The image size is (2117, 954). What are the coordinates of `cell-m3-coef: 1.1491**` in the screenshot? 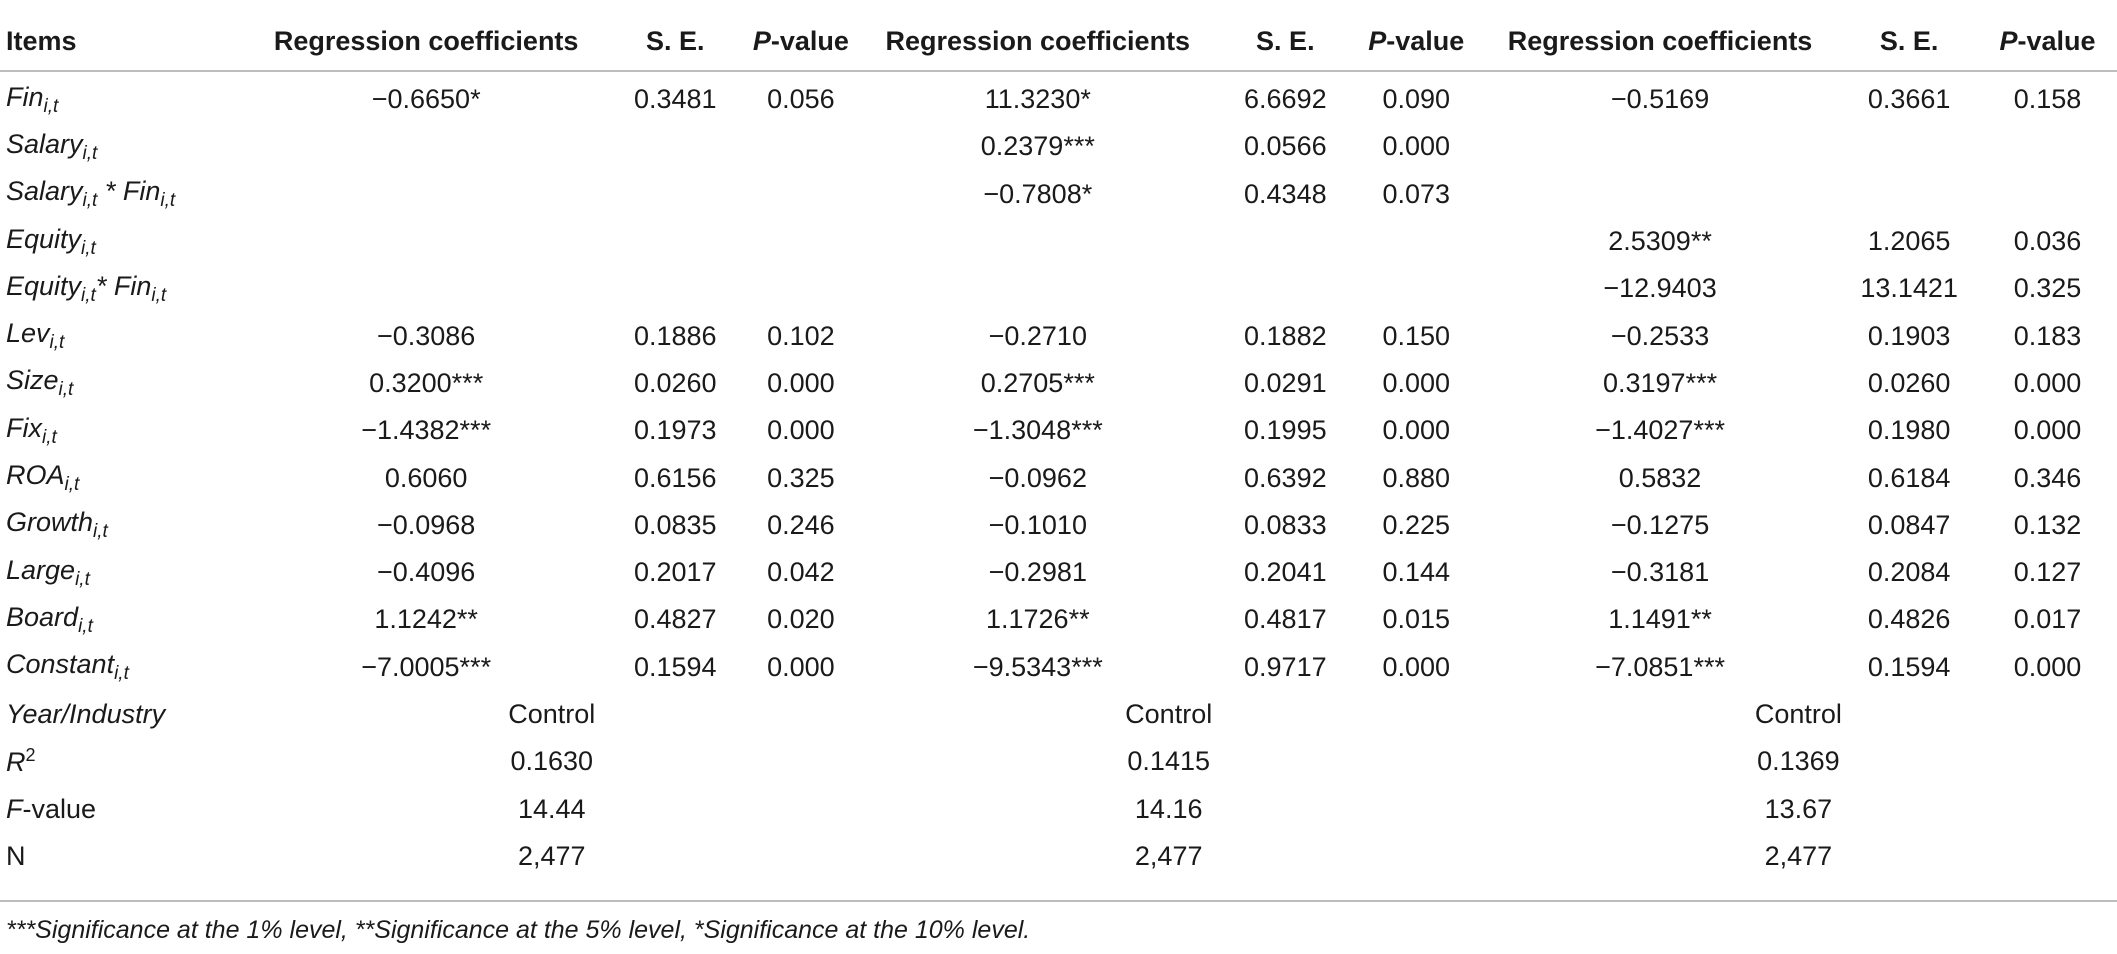 It's located at (1660, 619).